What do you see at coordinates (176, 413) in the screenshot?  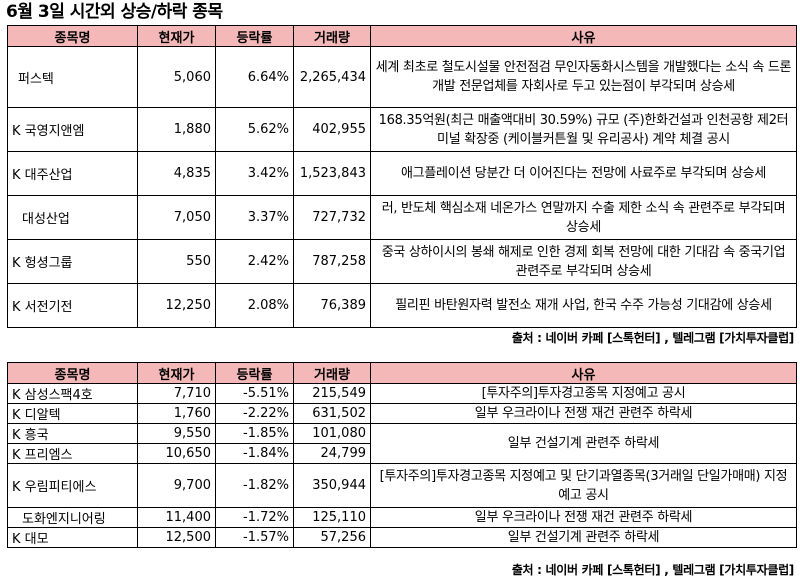 I see `stock-price: 1,760` at bounding box center [176, 413].